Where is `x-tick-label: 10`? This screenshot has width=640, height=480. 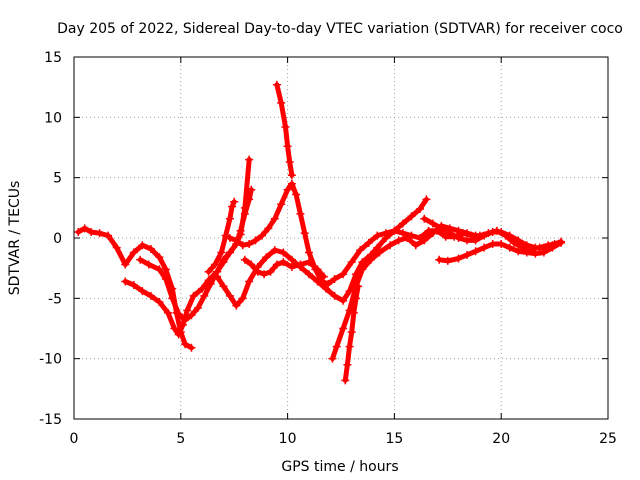
x-tick-label: 10 is located at coordinates (288, 439).